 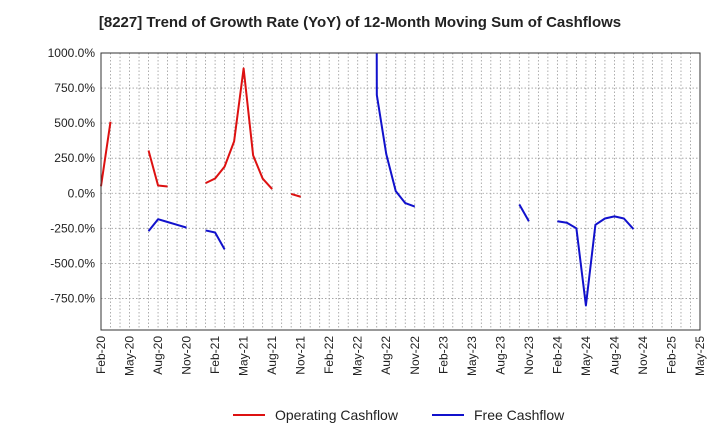 I want to click on x-tick-label: Aug-24, so click(x=614, y=355).